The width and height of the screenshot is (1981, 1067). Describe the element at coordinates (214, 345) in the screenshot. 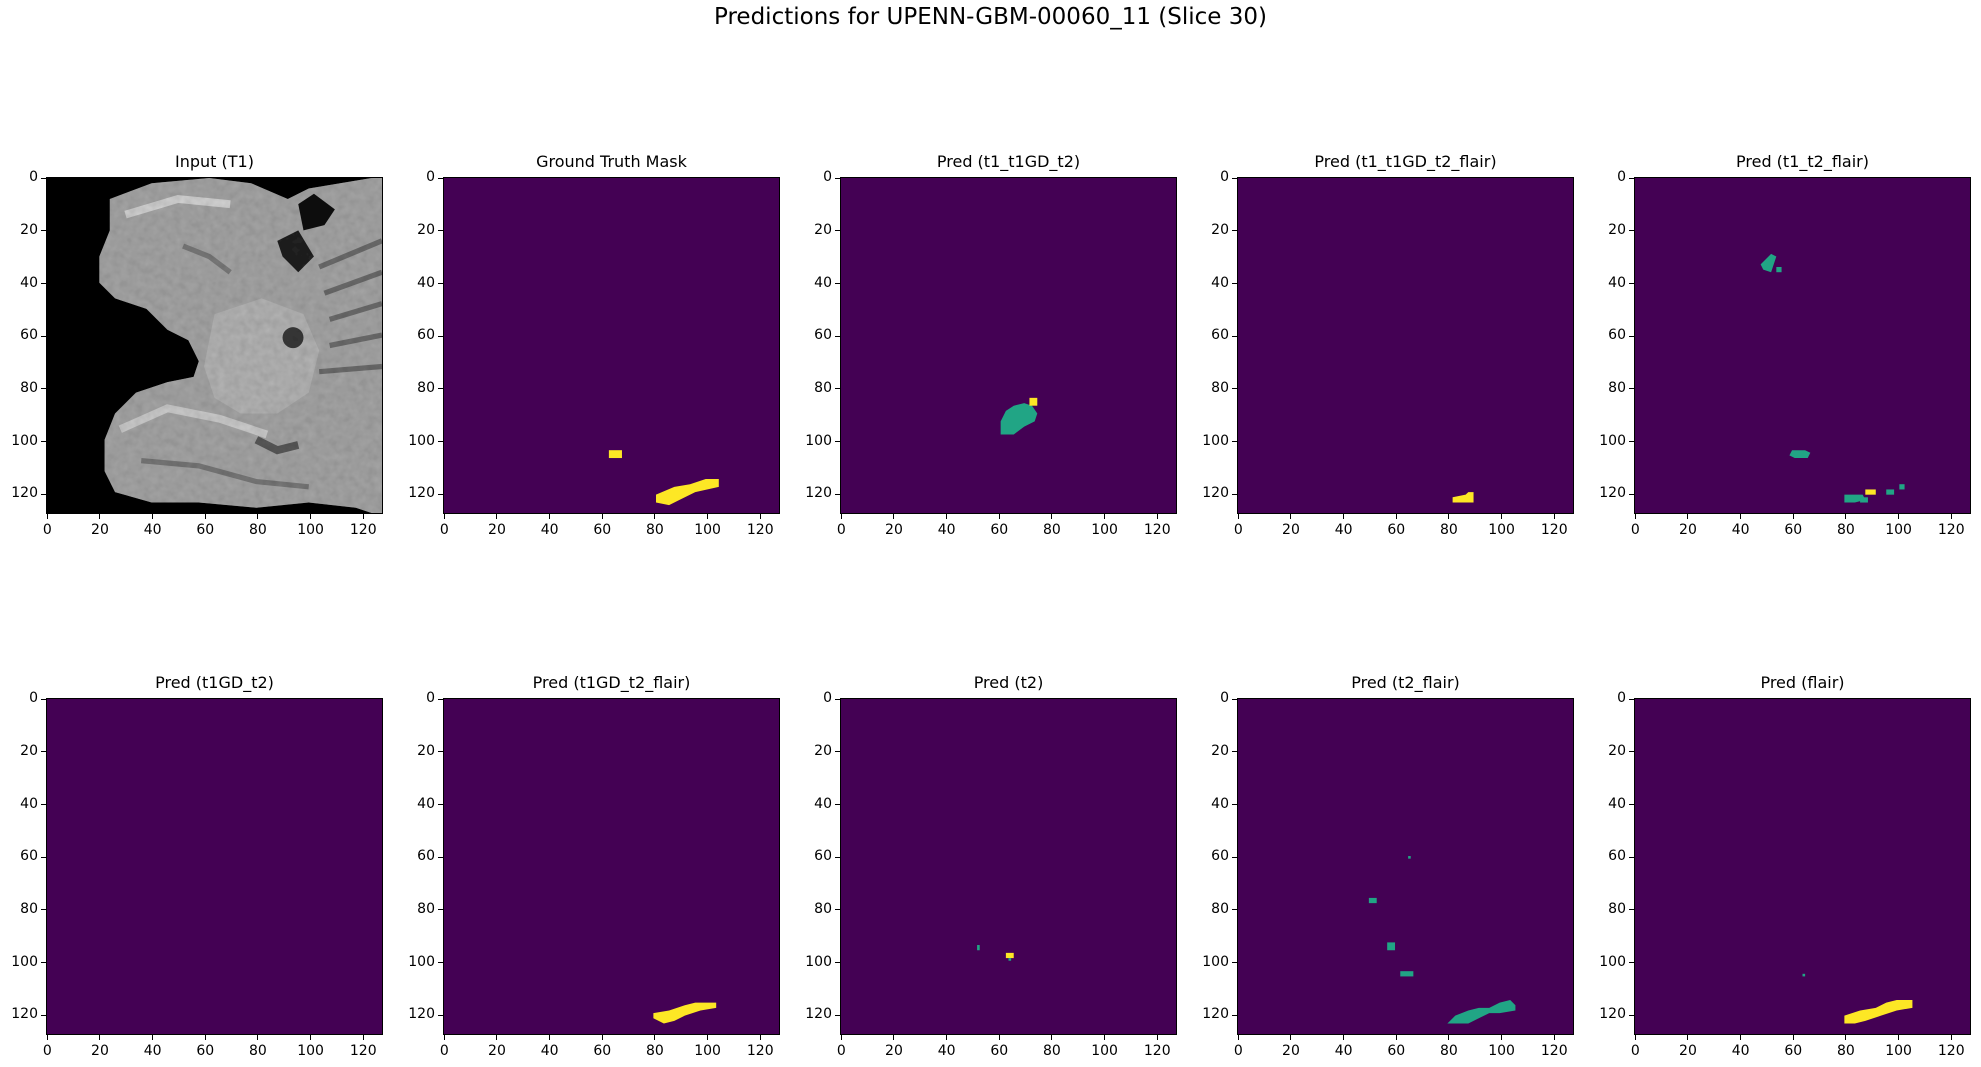

I see `mri-image` at that location.